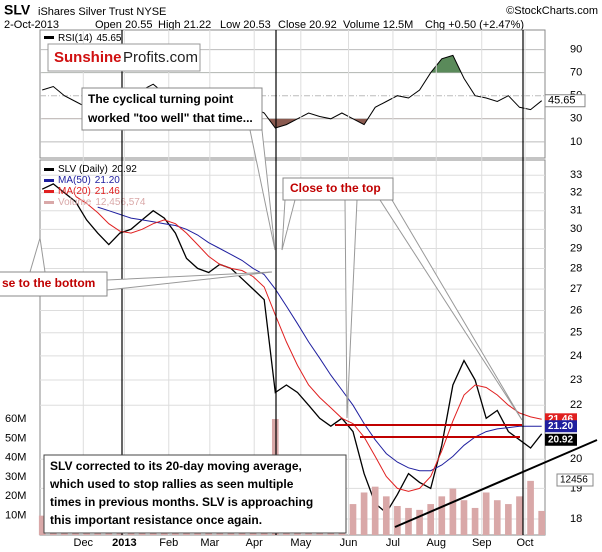 This screenshot has height=552, width=602. I want to click on y2-tick-label: 20M, so click(15, 496).